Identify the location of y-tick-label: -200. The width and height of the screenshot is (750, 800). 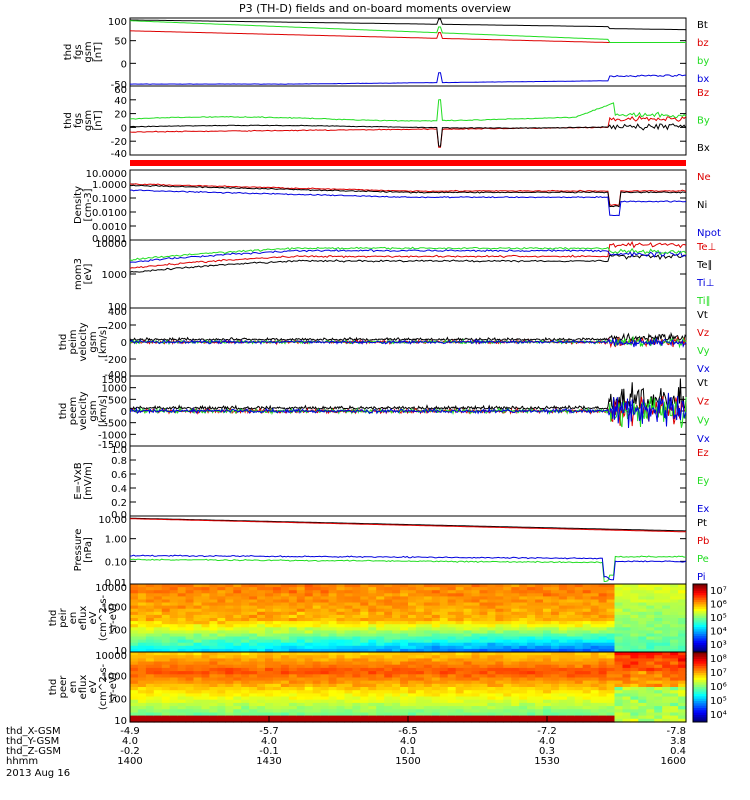
(115, 360).